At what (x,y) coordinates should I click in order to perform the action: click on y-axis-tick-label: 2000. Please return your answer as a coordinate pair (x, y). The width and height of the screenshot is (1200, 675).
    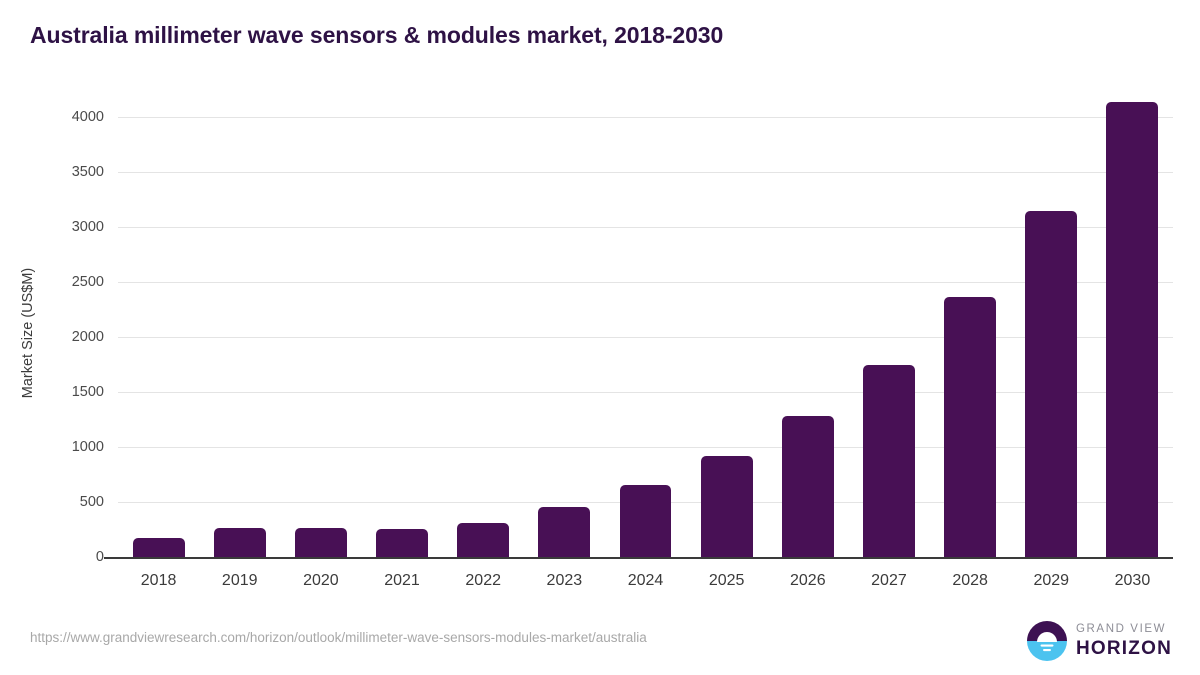
    Looking at the image, I should click on (87, 337).